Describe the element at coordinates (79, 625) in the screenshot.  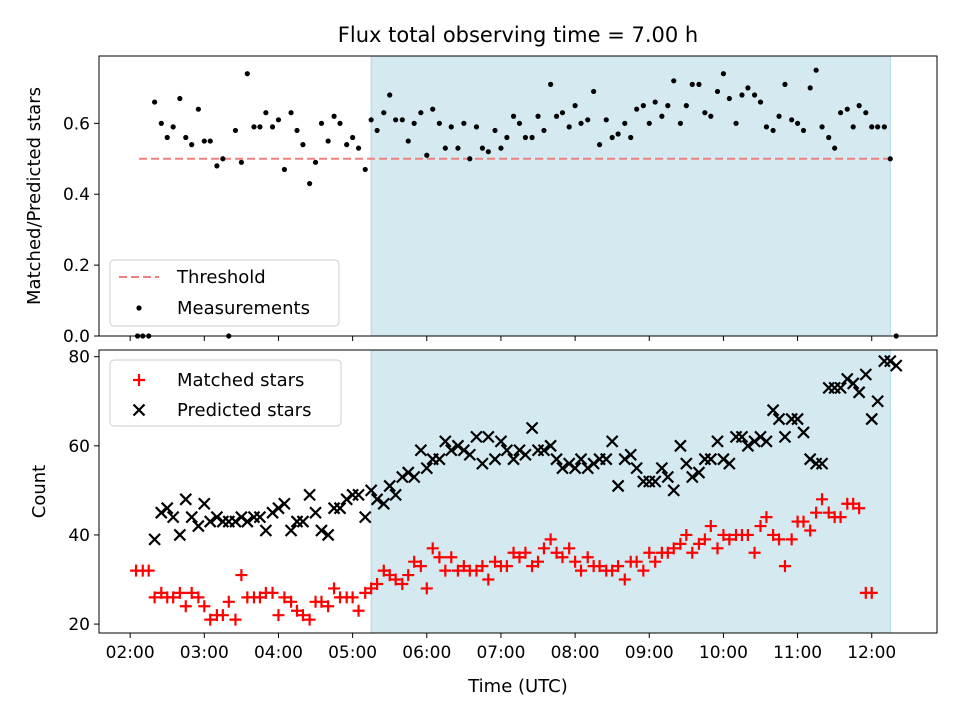
I see `y-tick-label: 20` at that location.